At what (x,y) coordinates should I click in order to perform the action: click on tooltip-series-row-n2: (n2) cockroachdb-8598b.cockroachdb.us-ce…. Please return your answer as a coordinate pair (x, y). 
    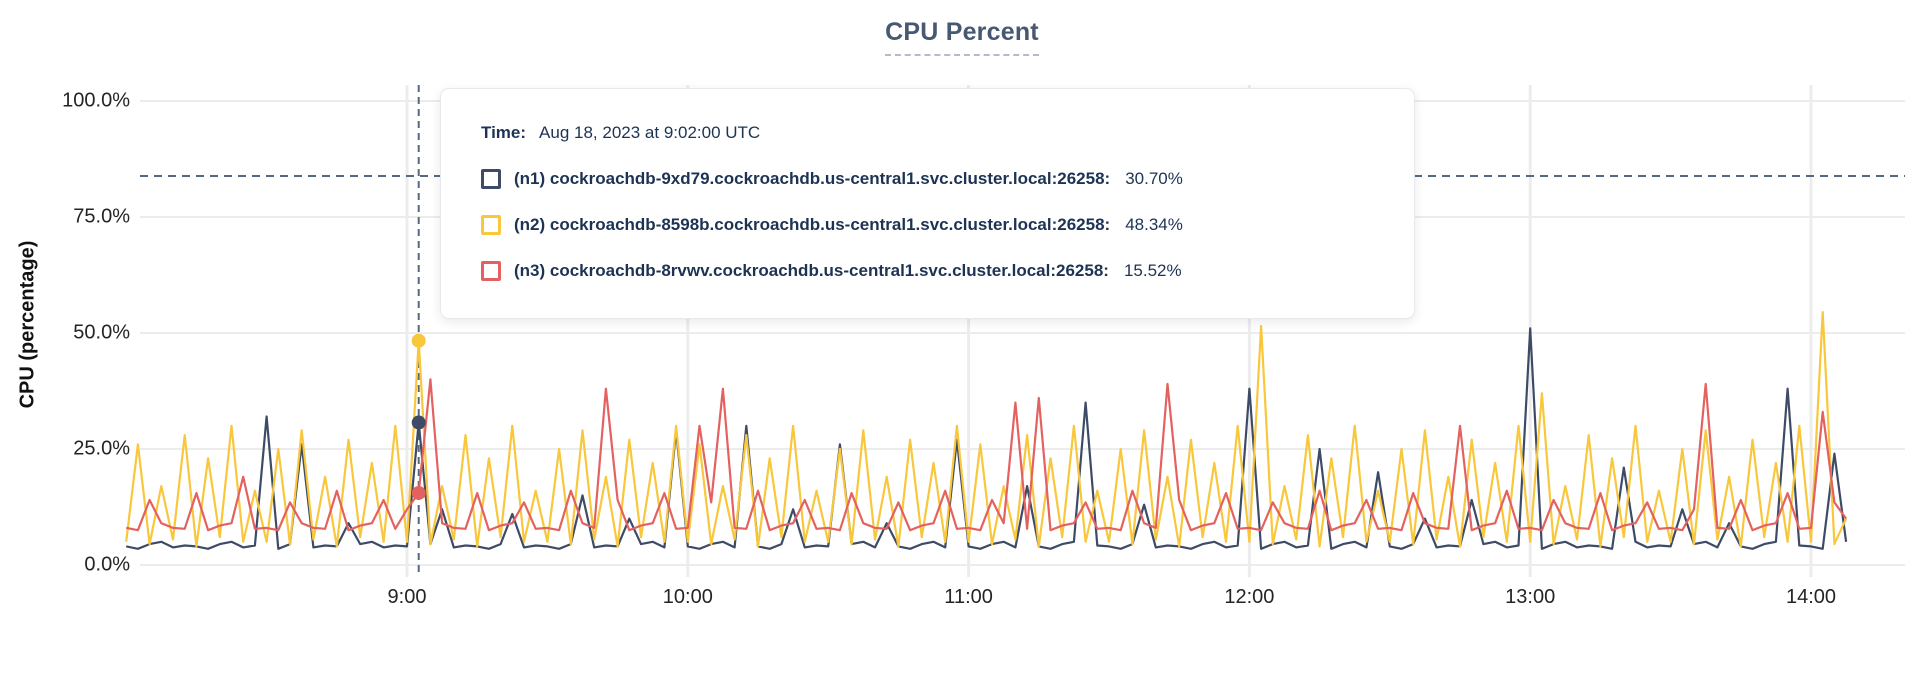
    Looking at the image, I should click on (927, 225).